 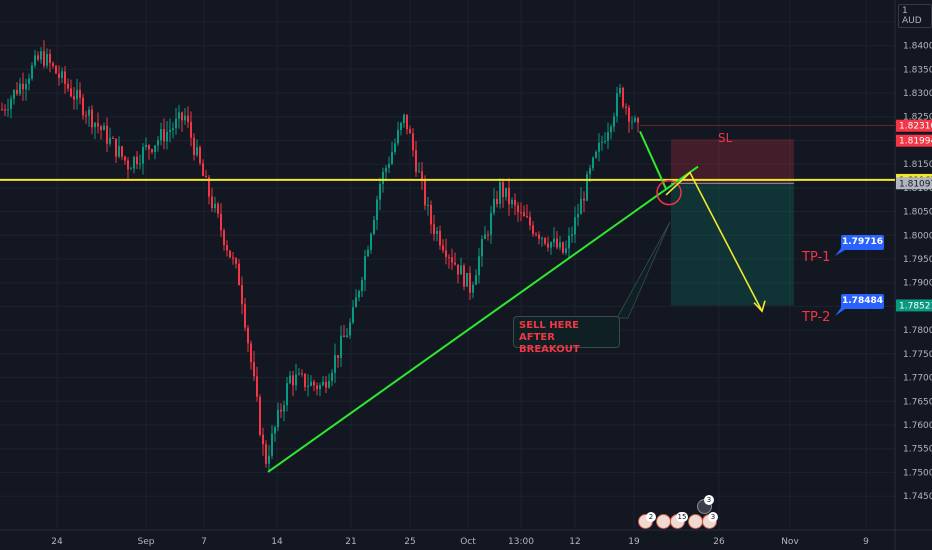 I want to click on price-axis-label: 1.78000, so click(x=917, y=331).